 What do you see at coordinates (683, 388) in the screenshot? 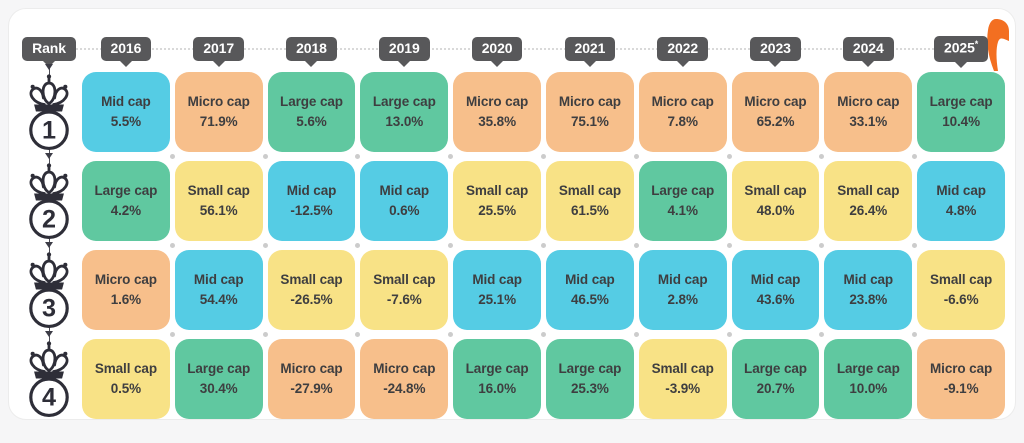
I see `segment-return-value: -3.9%` at bounding box center [683, 388].